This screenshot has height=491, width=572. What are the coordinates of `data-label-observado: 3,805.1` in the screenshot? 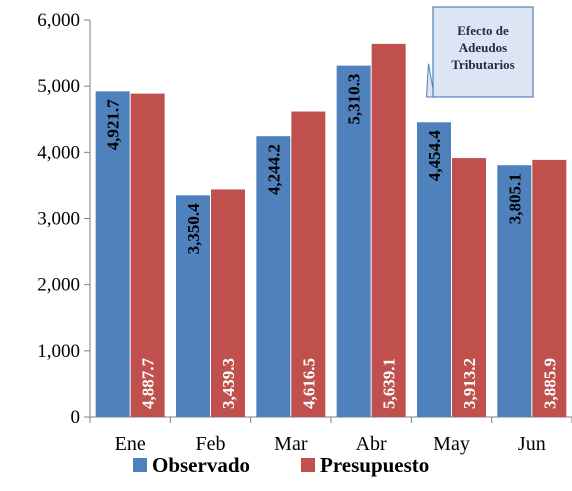 It's located at (514, 198).